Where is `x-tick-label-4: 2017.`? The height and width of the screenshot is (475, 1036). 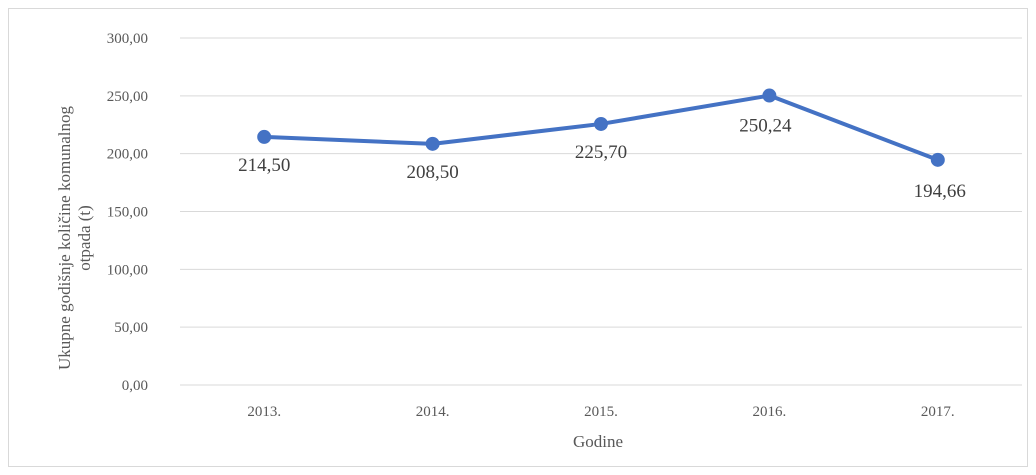 x-tick-label-4: 2017. is located at coordinates (938, 412).